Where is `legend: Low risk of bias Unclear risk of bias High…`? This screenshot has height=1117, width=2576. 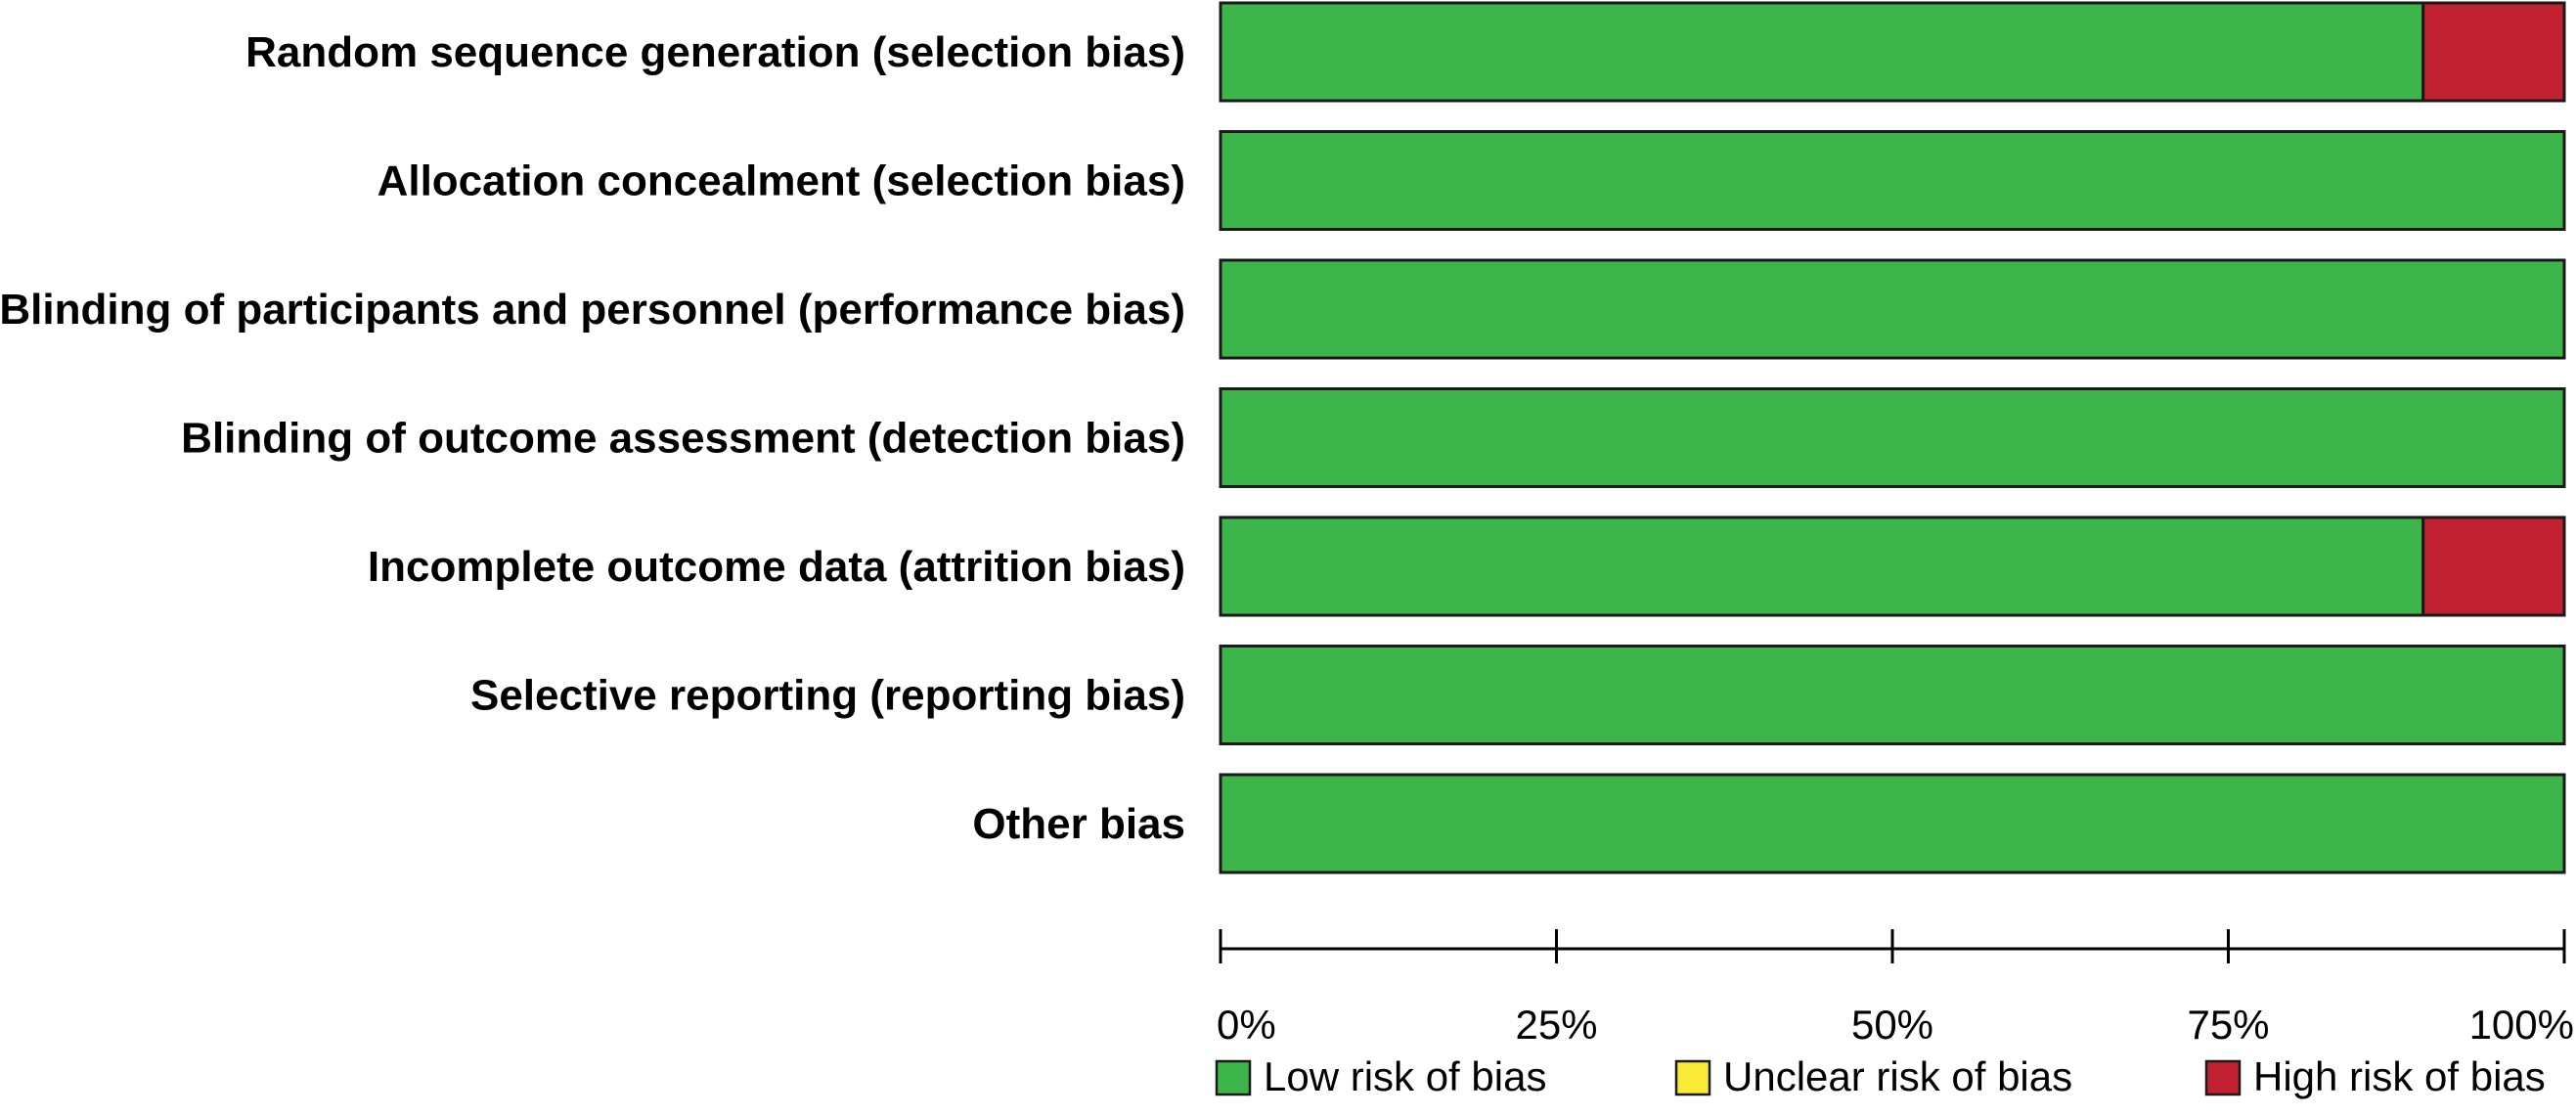 legend: Low risk of bias Unclear risk of bias High… is located at coordinates (1880, 1076).